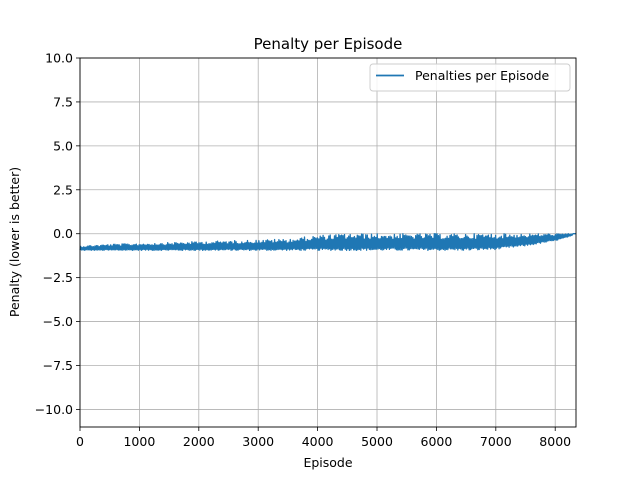 Image resolution: width=640 pixels, height=480 pixels. I want to click on x-tick-label: 4000, so click(318, 441).